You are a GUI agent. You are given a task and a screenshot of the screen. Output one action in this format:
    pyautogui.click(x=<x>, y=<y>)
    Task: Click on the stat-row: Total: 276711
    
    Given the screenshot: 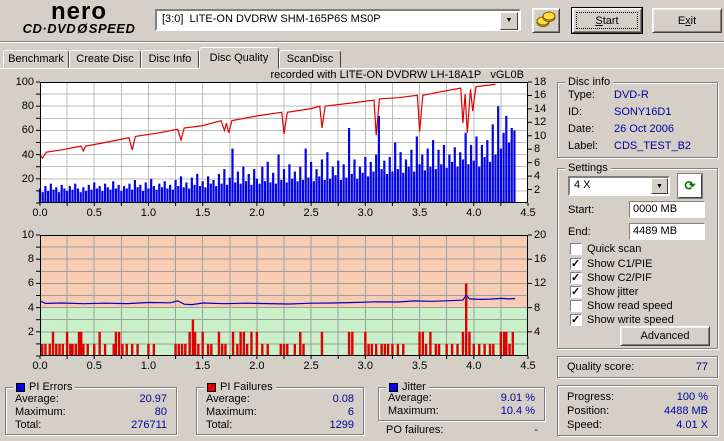 What is the action you would take?
    pyautogui.click(x=91, y=425)
    